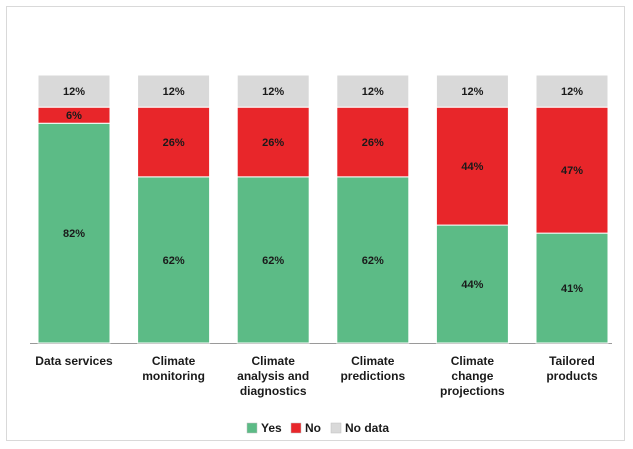  I want to click on category-label-4: Climate predictions, so click(372, 368).